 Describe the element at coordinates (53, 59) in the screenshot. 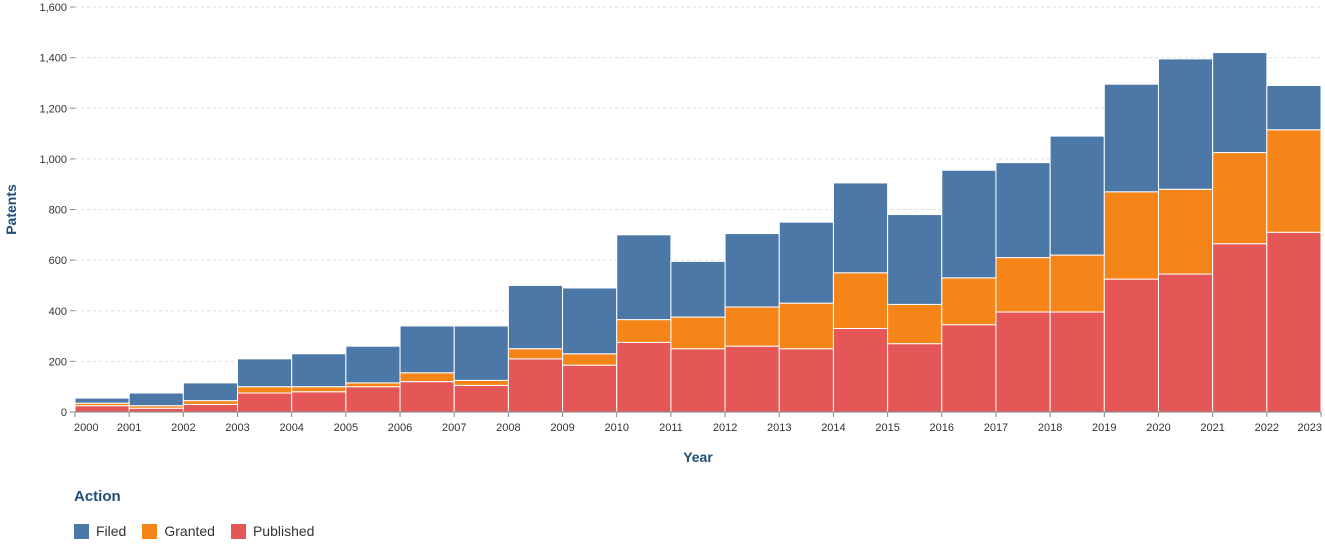

I see `y-tick-label: 1,400` at that location.